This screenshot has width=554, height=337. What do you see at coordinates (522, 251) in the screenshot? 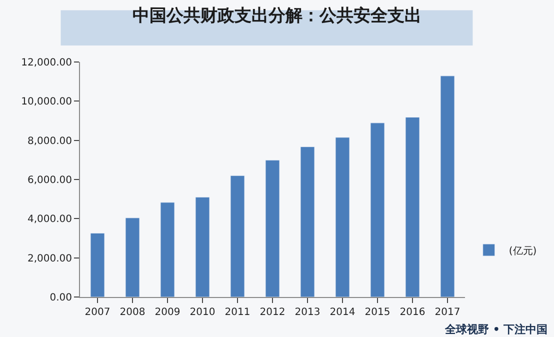
I see `legend-label: (亿元)` at bounding box center [522, 251].